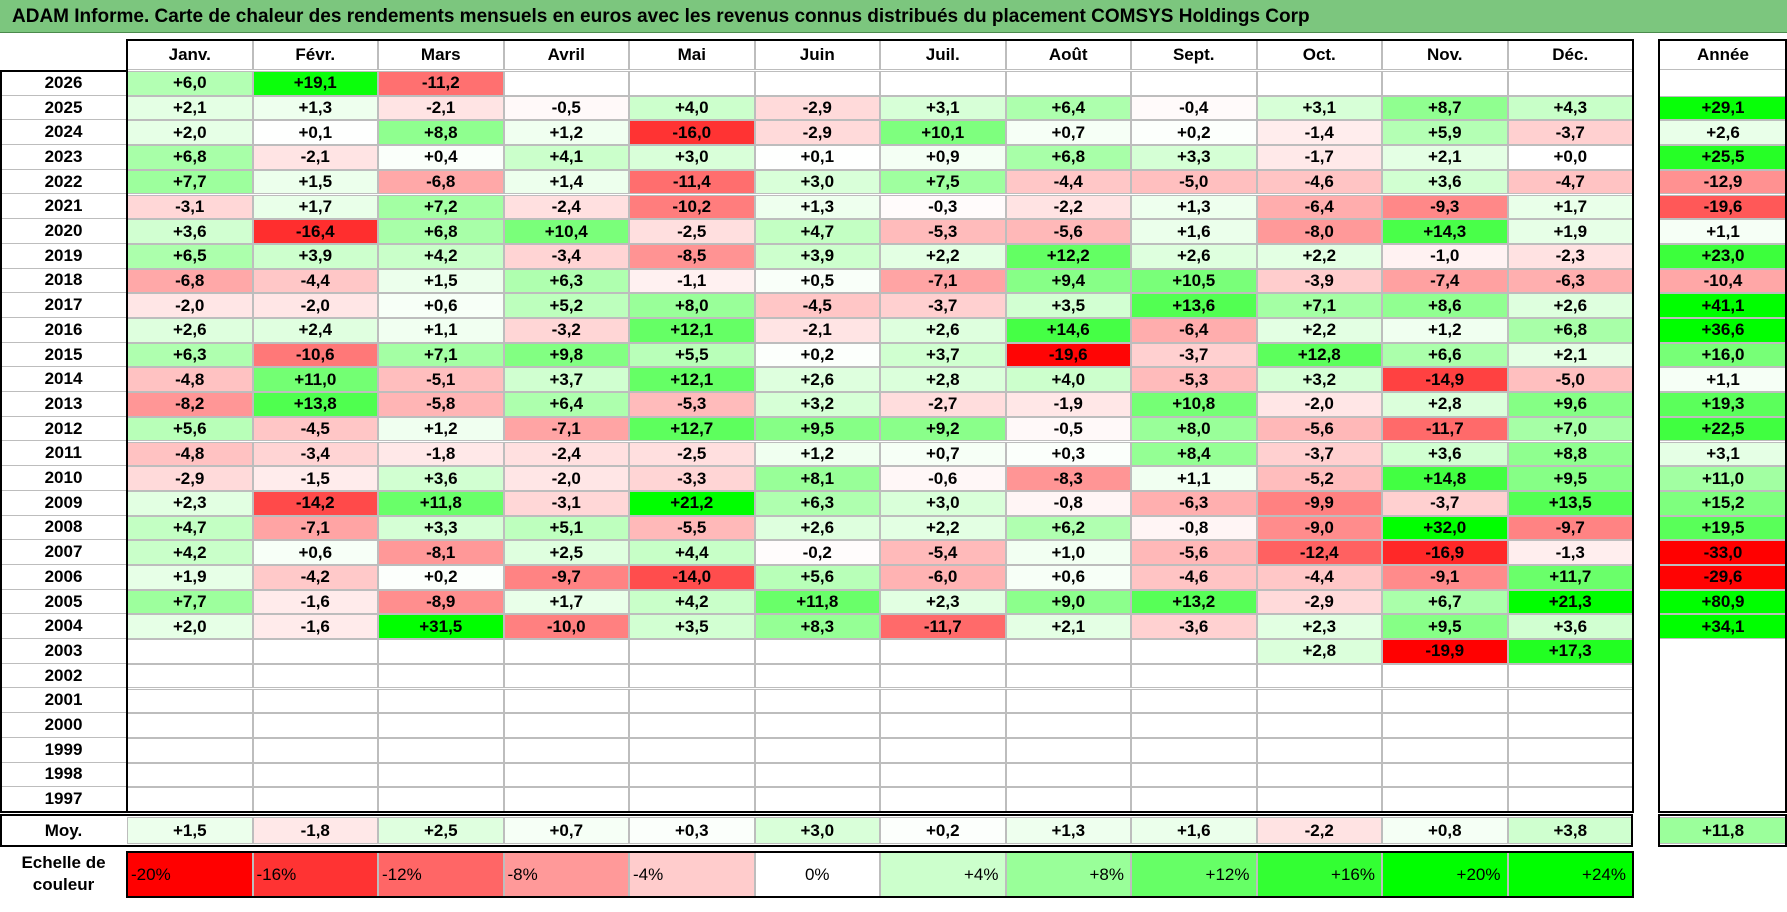 Image resolution: width=1787 pixels, height=912 pixels. What do you see at coordinates (63, 830) in the screenshot?
I see `average-label: Moy.` at bounding box center [63, 830].